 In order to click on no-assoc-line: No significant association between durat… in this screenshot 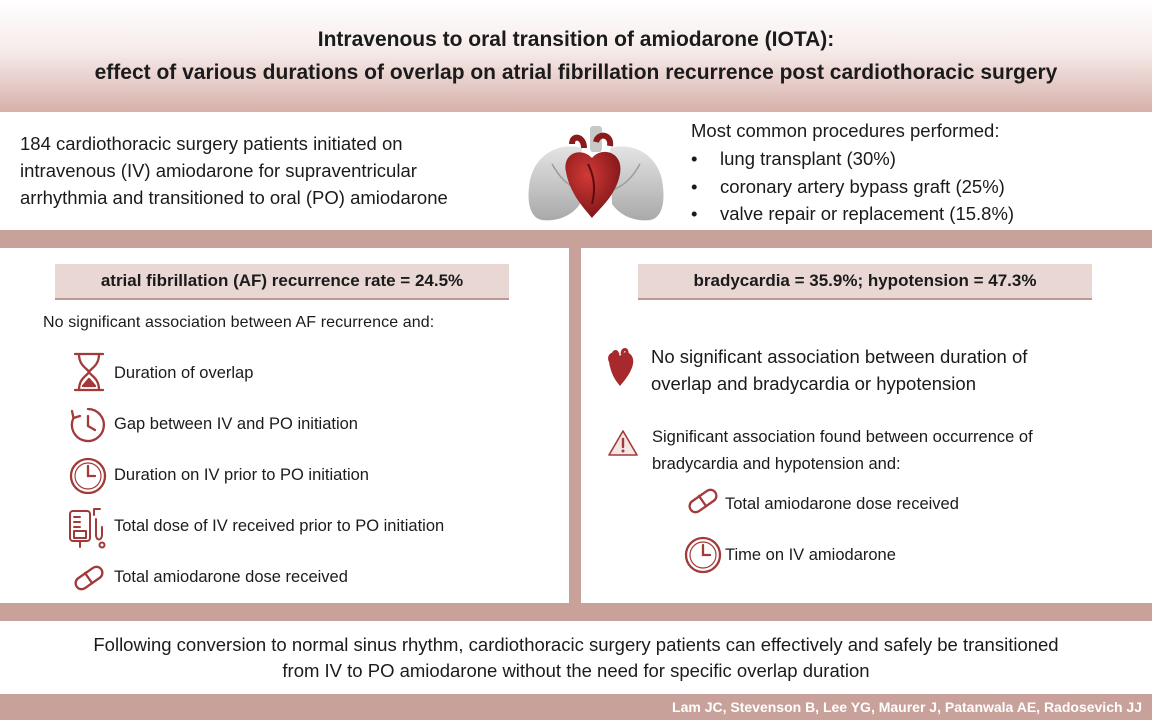, I will do `click(839, 356)`.